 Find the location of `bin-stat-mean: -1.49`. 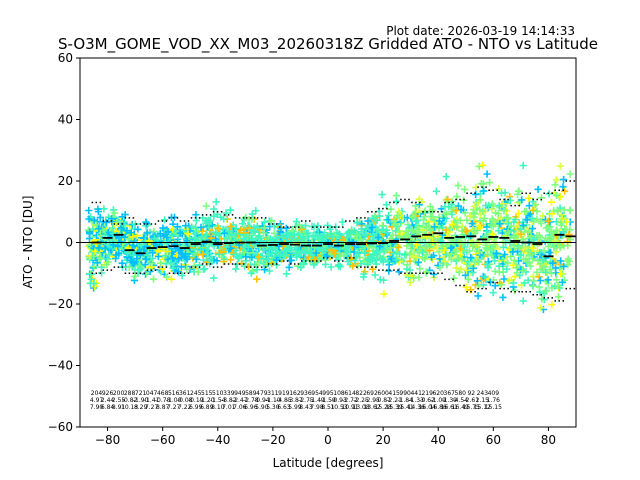

bin-stat-mean: -1.49 is located at coordinates (317, 400).